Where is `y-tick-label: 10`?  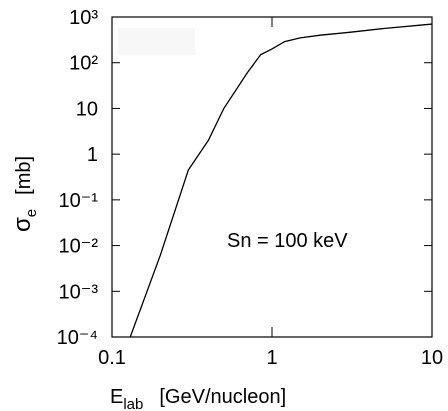
y-tick-label: 10 is located at coordinates (87, 109).